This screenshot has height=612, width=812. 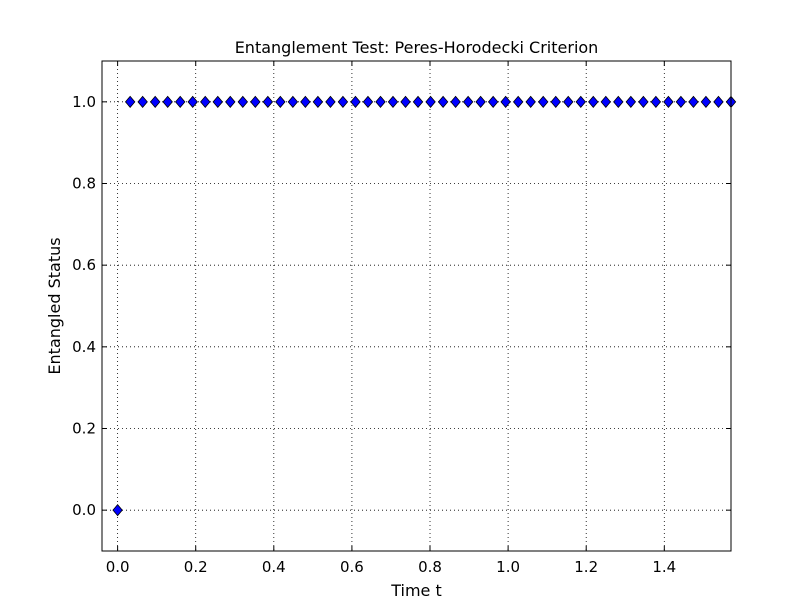 What do you see at coordinates (84, 429) in the screenshot?
I see `y-tick-label: 0.2` at bounding box center [84, 429].